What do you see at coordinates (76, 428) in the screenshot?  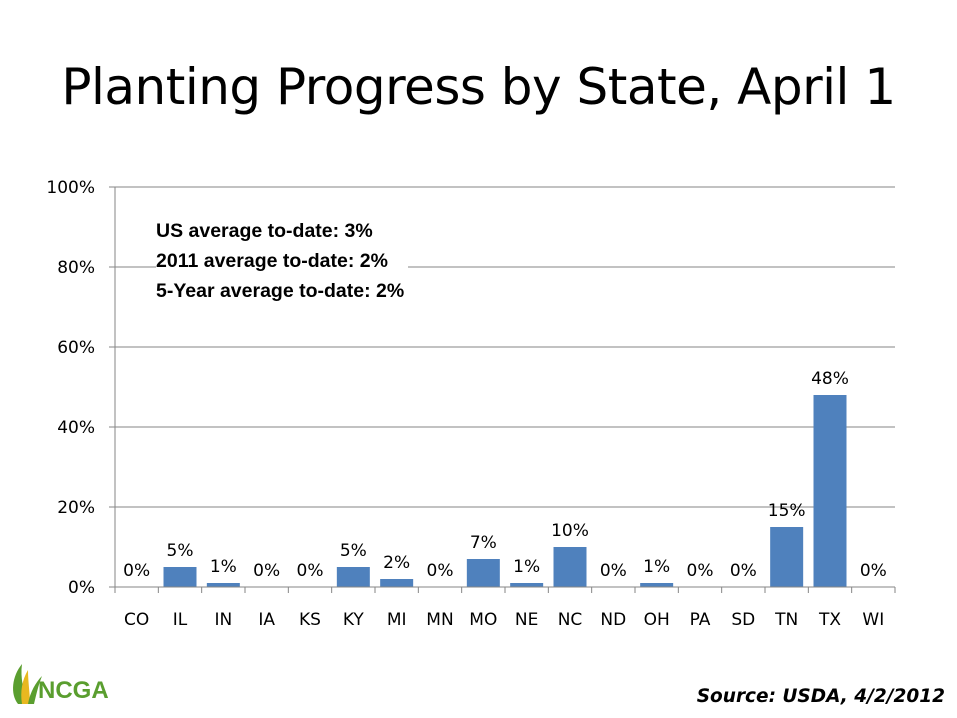 I see `y-tick-label: 40%` at bounding box center [76, 428].